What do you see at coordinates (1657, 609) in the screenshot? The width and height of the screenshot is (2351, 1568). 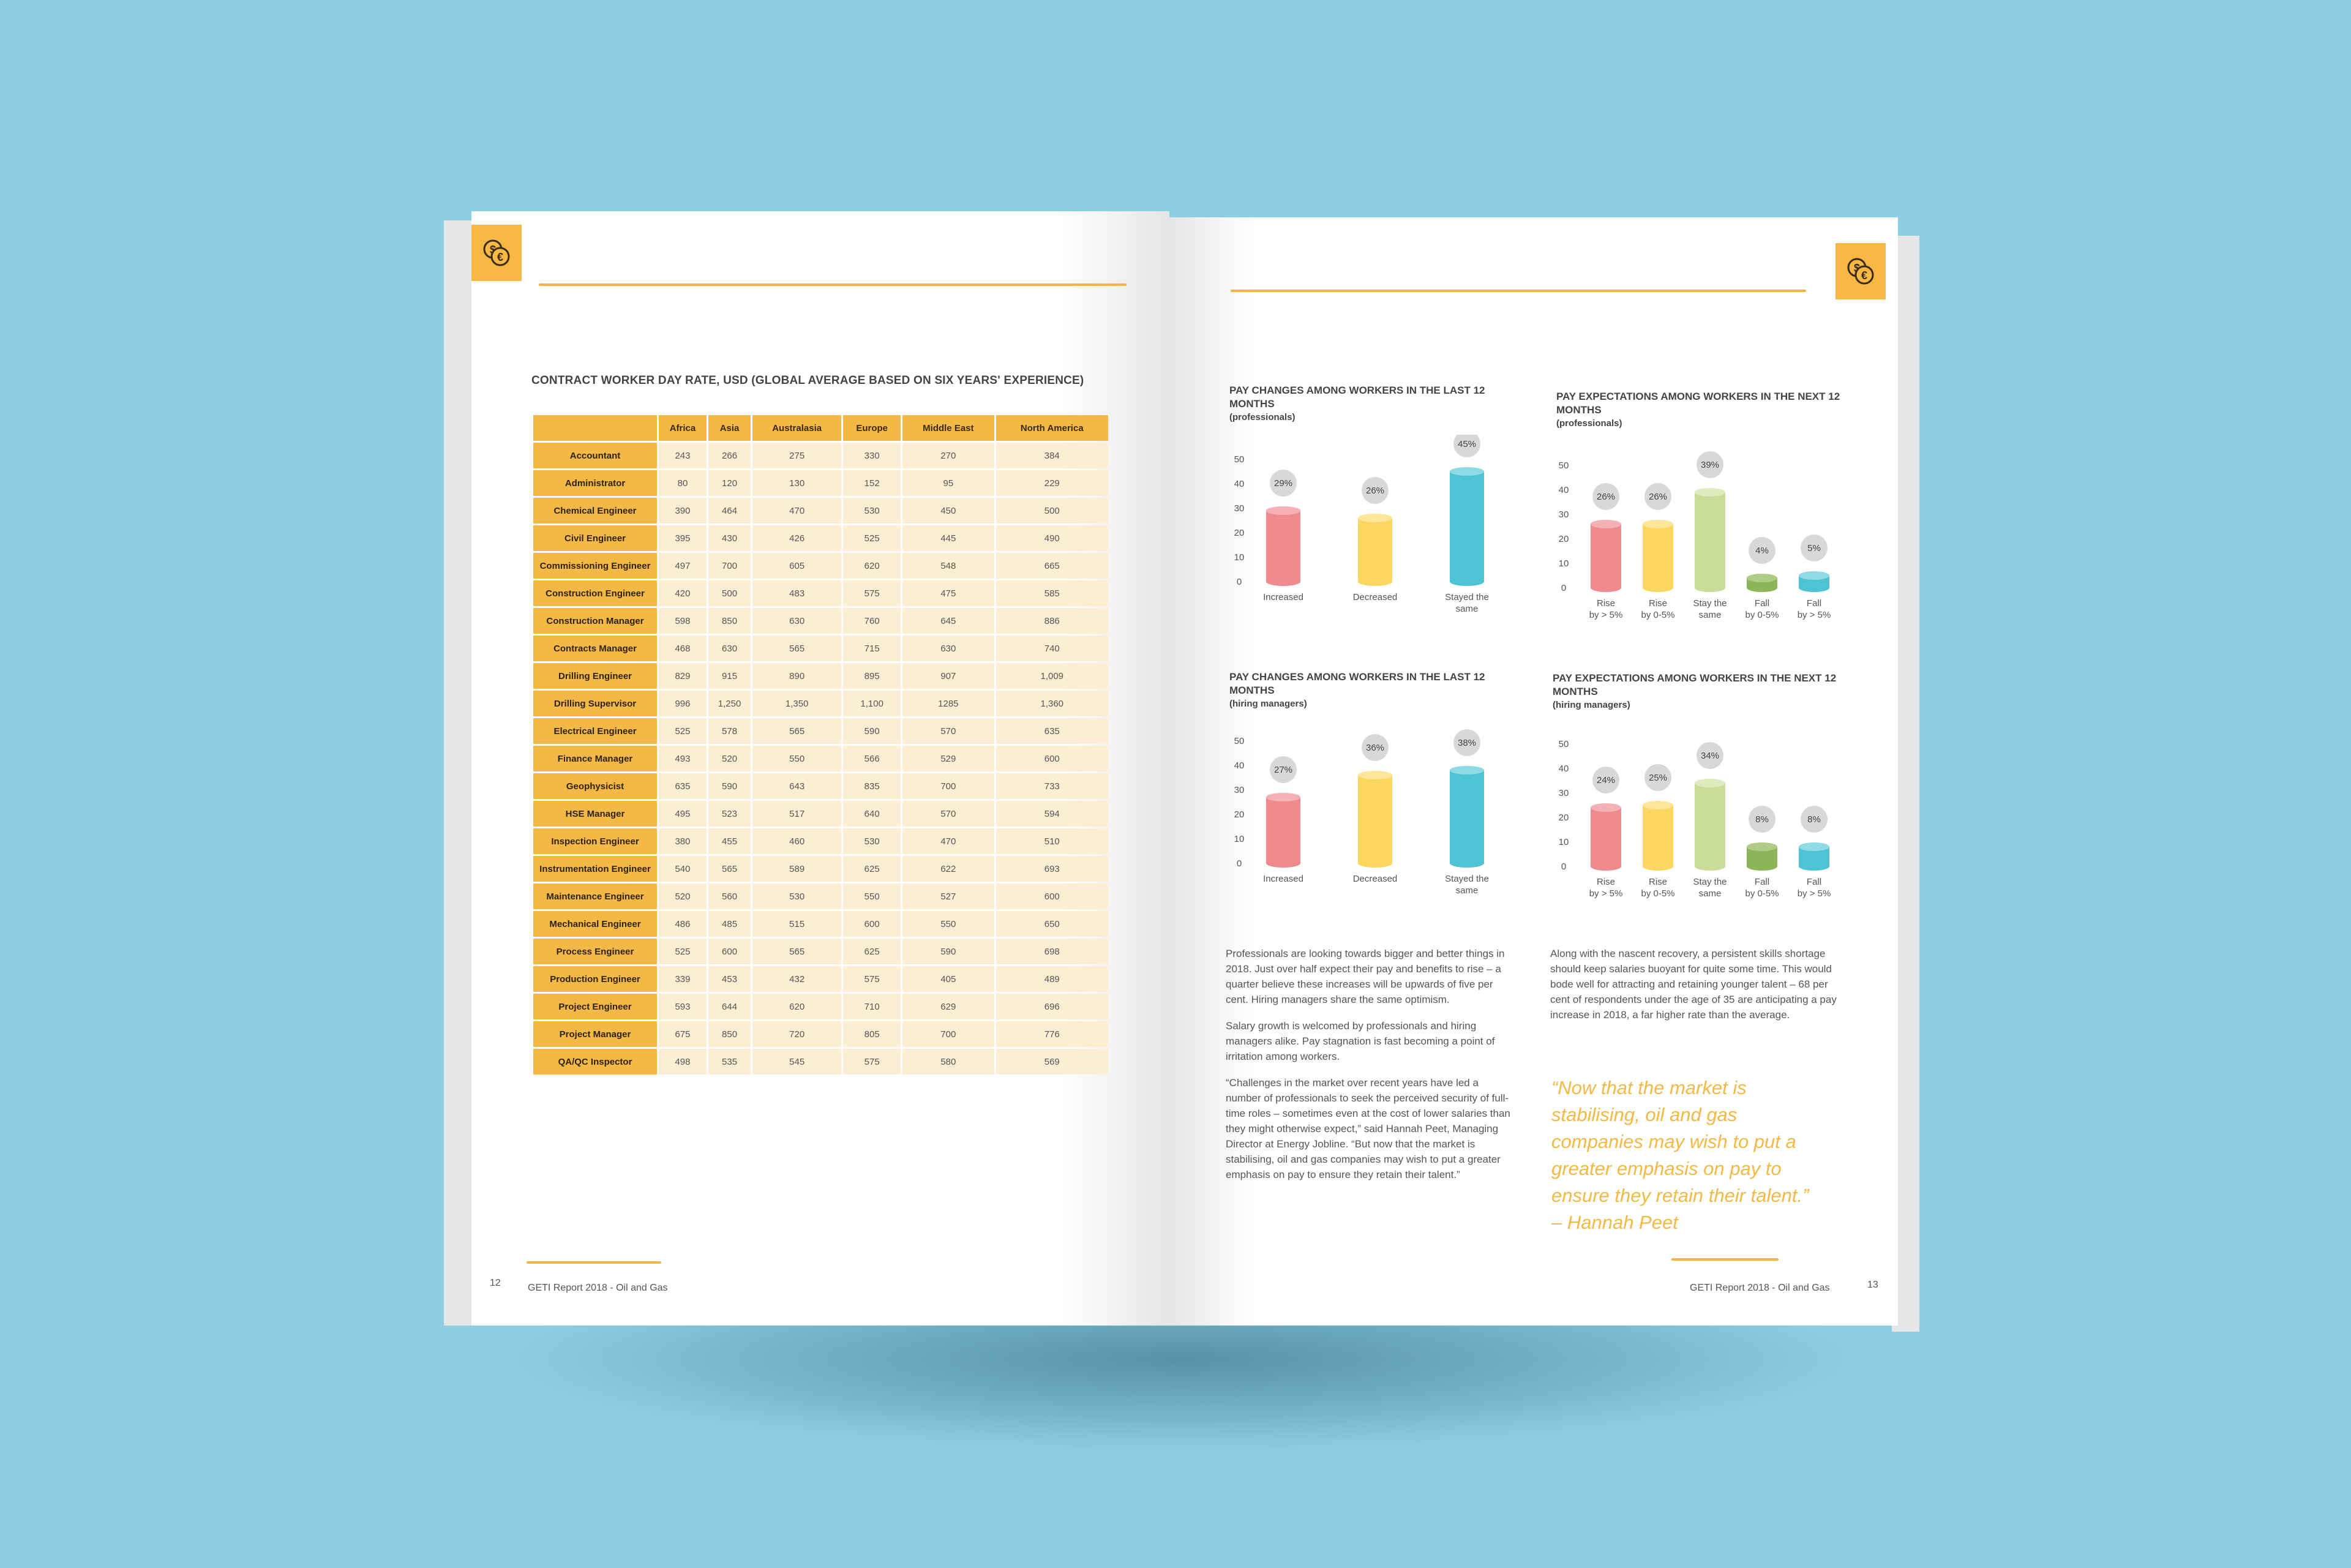 I see `category-label: Rise by 0-5%` at bounding box center [1657, 609].